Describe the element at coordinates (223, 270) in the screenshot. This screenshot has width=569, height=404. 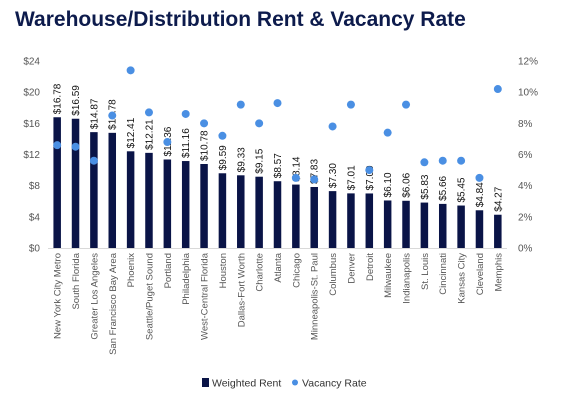
I see `category-label: Houston` at that location.